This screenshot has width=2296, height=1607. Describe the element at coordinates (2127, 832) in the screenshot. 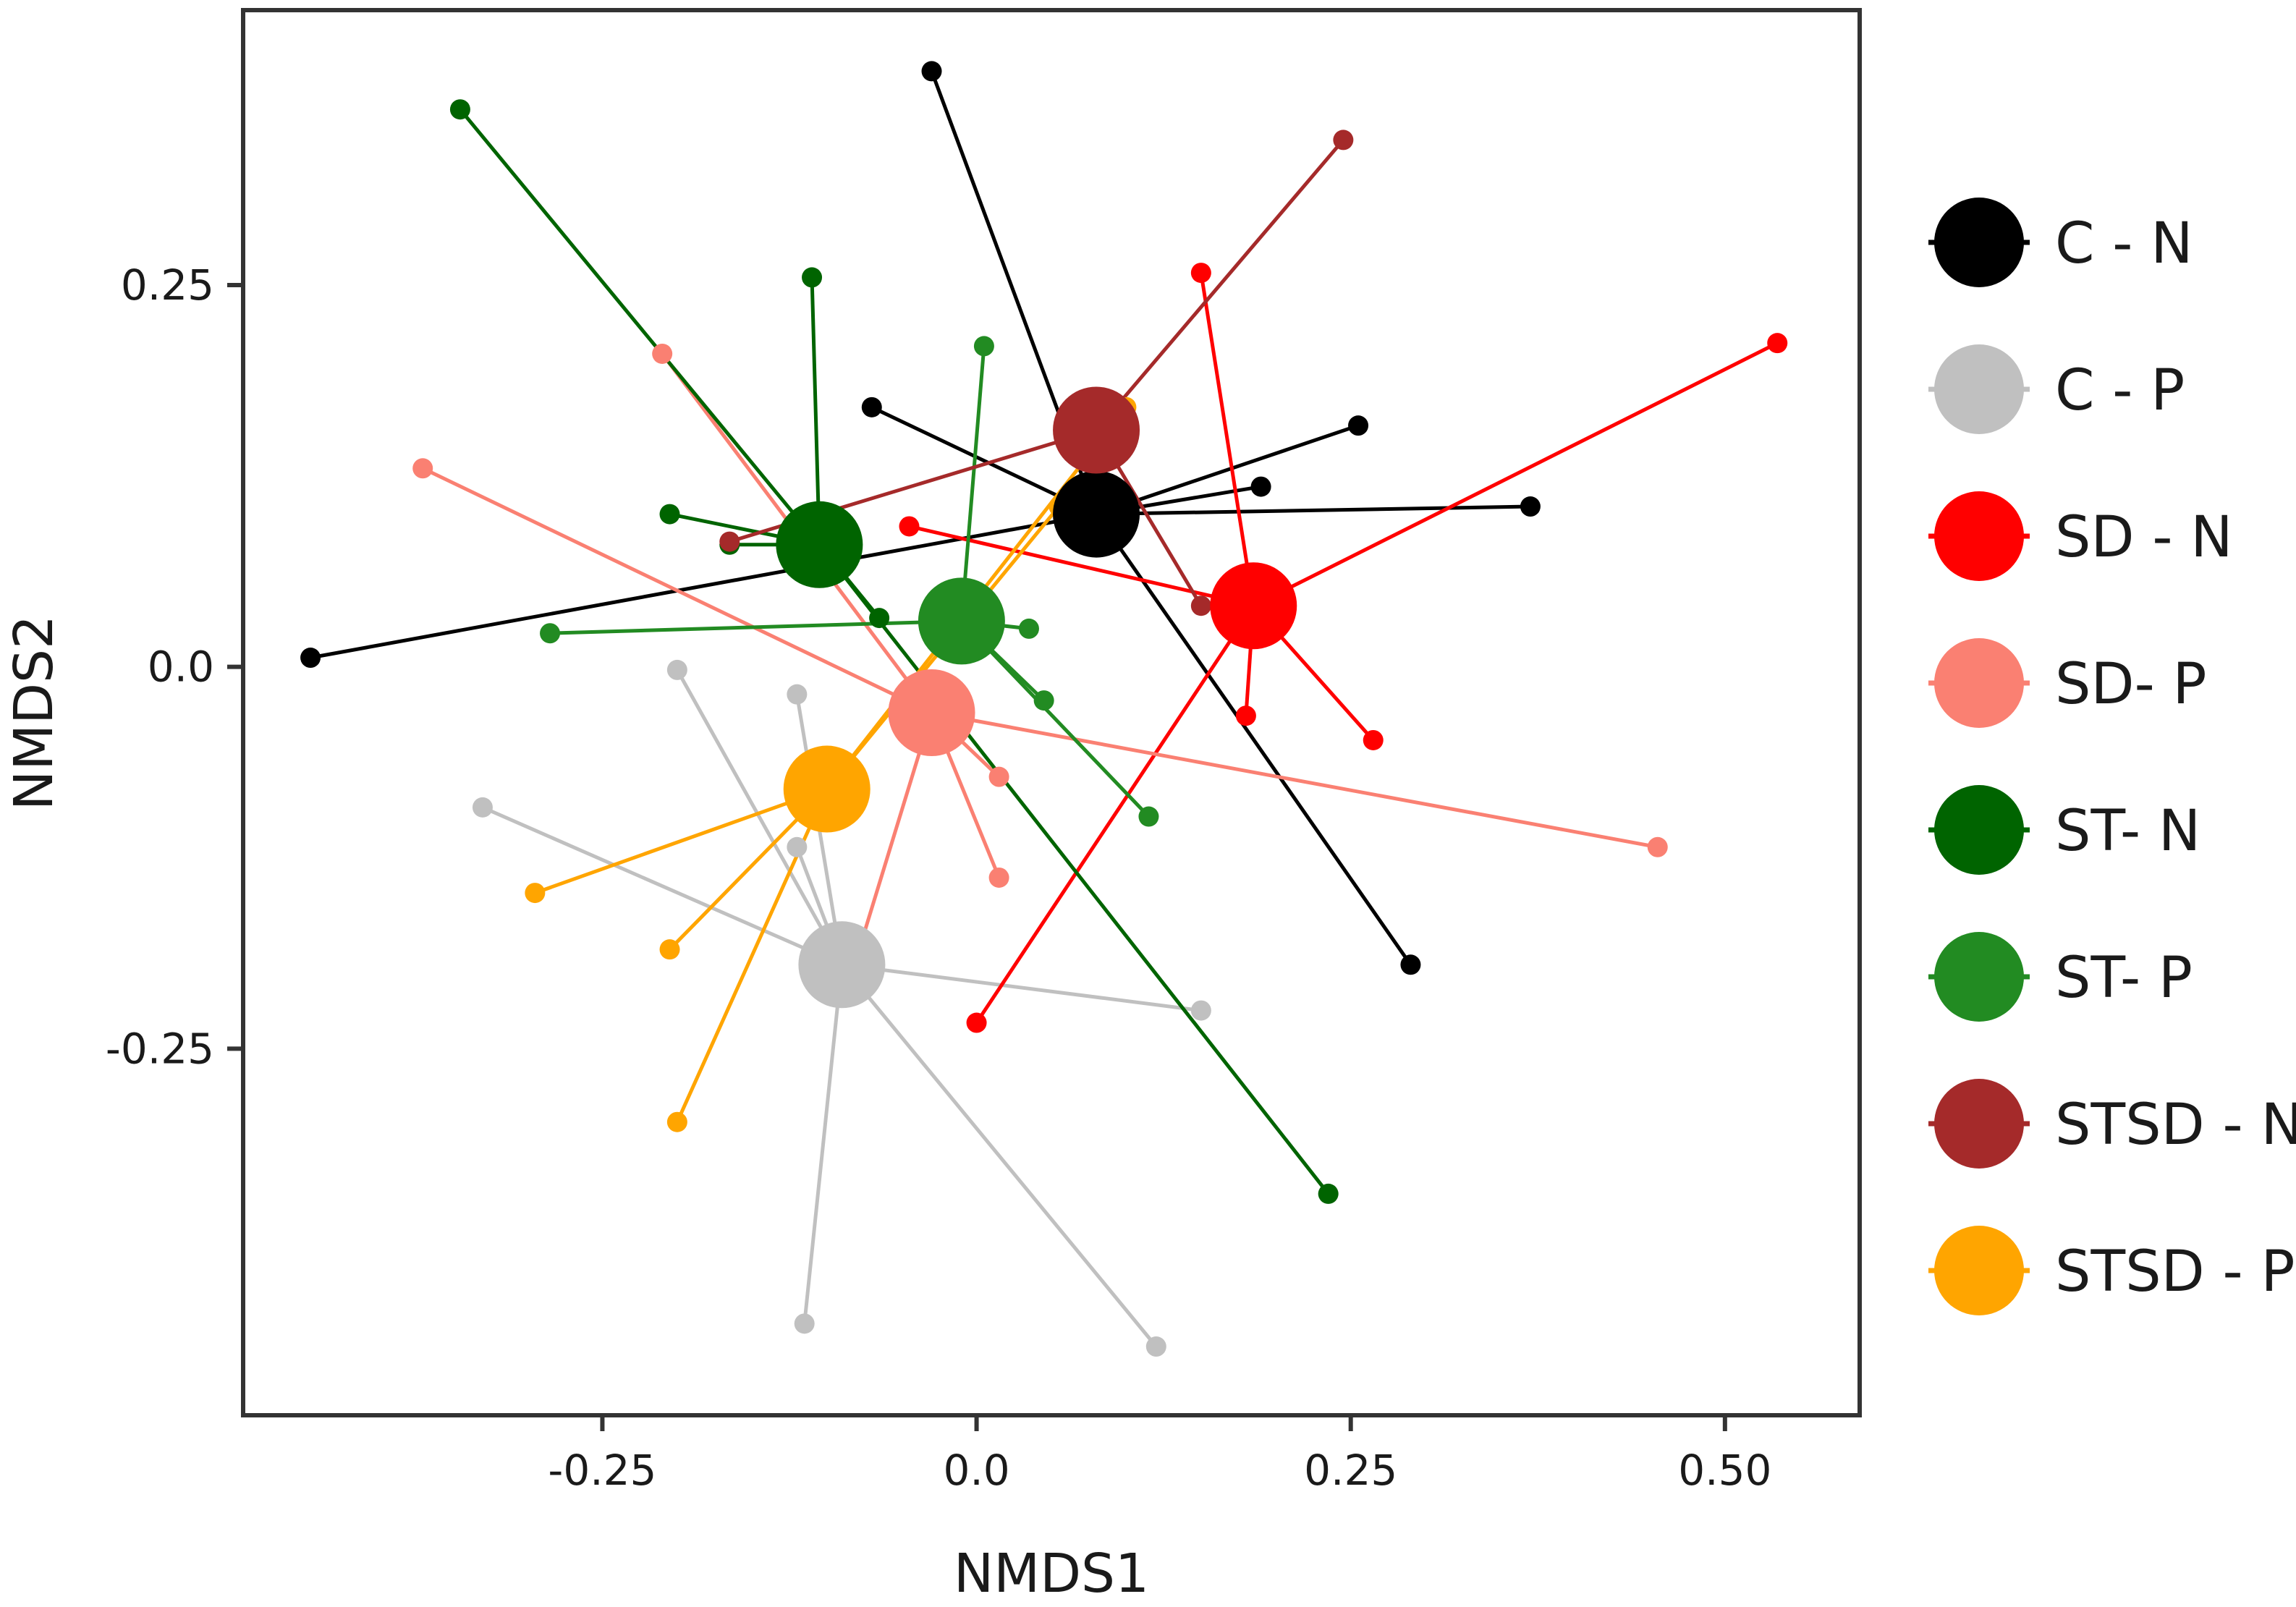

I see `legend-label-4: ST- N` at that location.